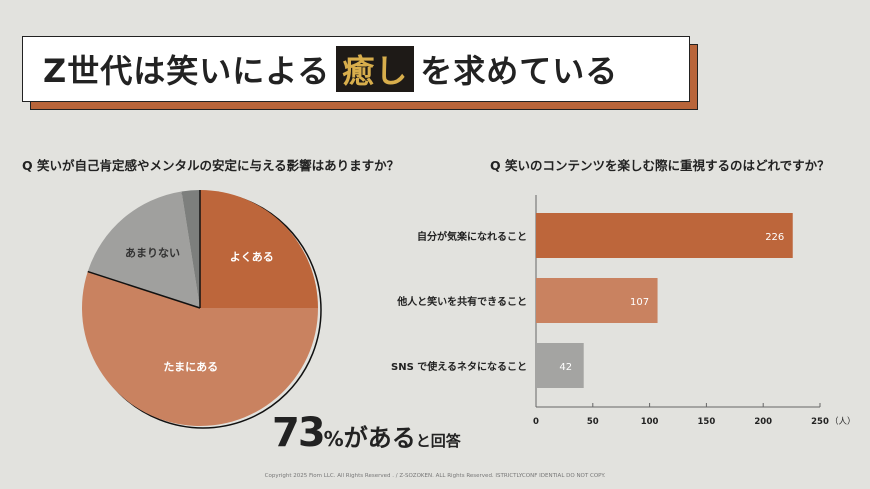  I want to click on annotation-percent: %, so click(333, 439).